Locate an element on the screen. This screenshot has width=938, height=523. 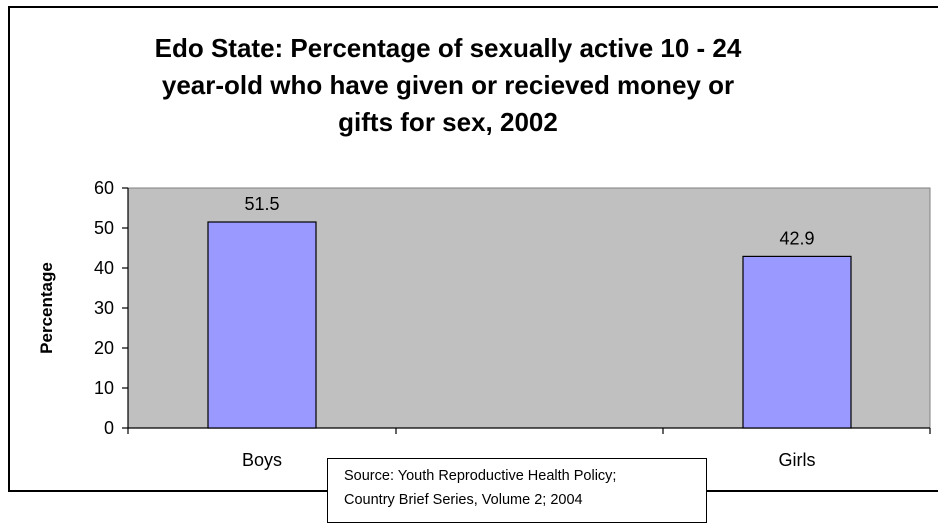
y-tick-label: 60 is located at coordinates (104, 188).